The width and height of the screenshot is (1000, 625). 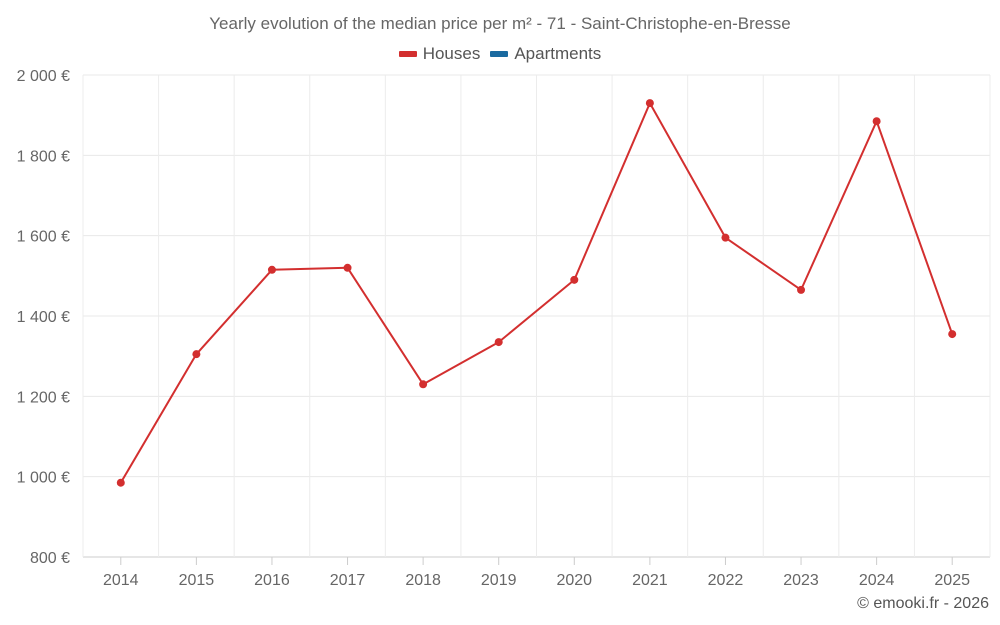 I want to click on y-tick-label: 2 000 €, so click(x=43, y=76).